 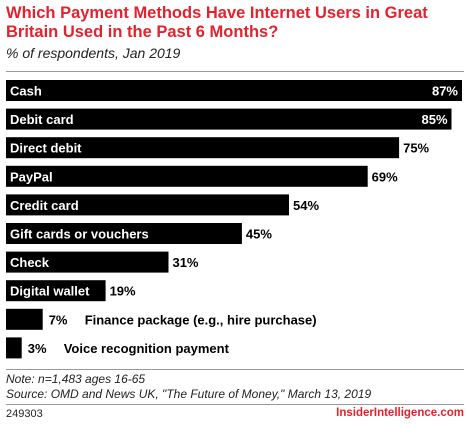 What do you see at coordinates (50, 291) in the screenshot?
I see `category-label-7: Digital wallet` at bounding box center [50, 291].